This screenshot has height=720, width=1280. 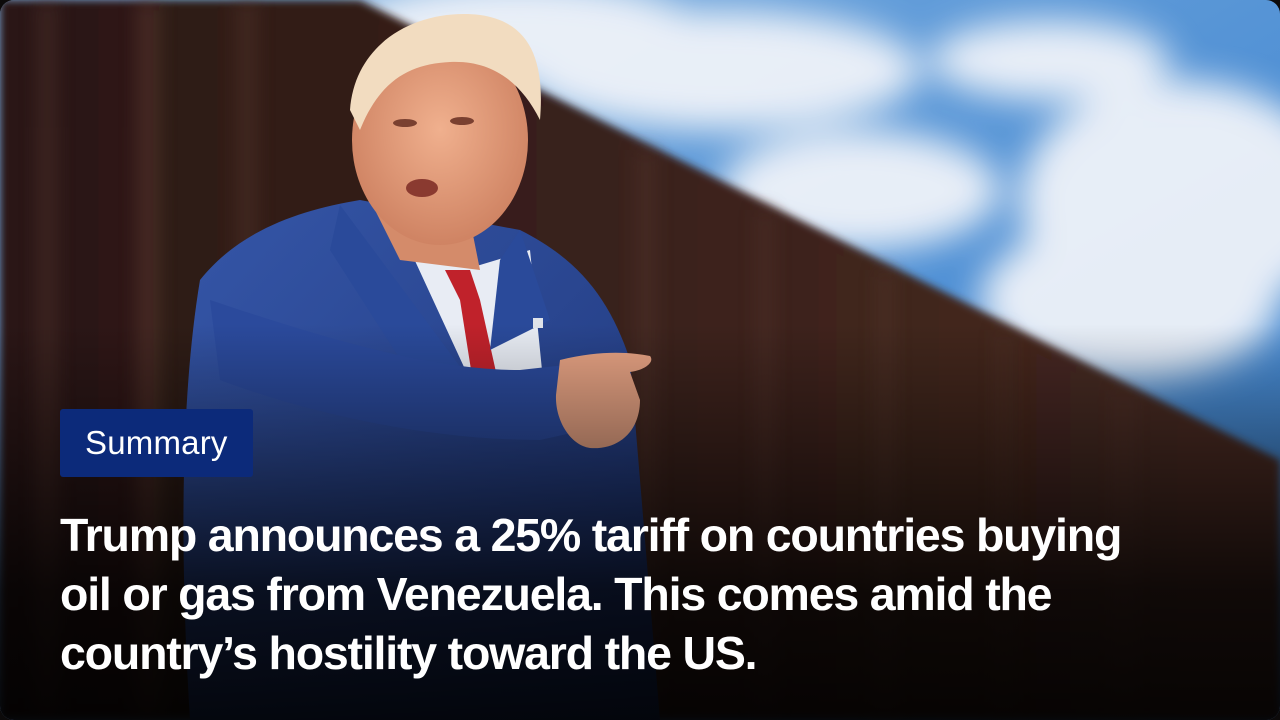 I want to click on summary-badge-label: Summary, so click(x=156, y=442).